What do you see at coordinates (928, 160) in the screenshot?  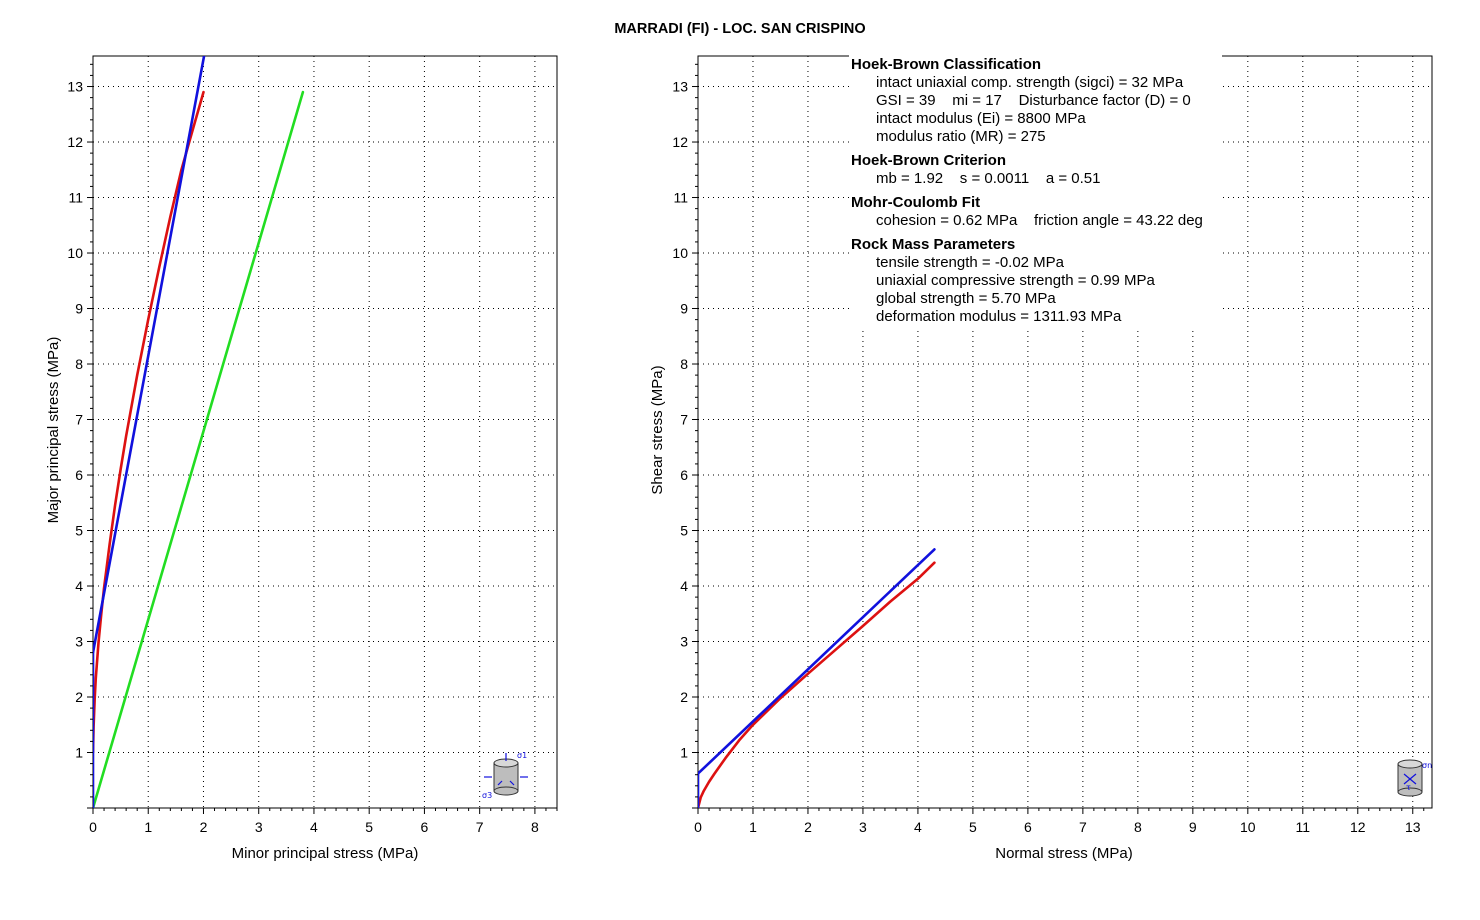 I see `info-section-heading: Hoek-Brown Criterion` at bounding box center [928, 160].